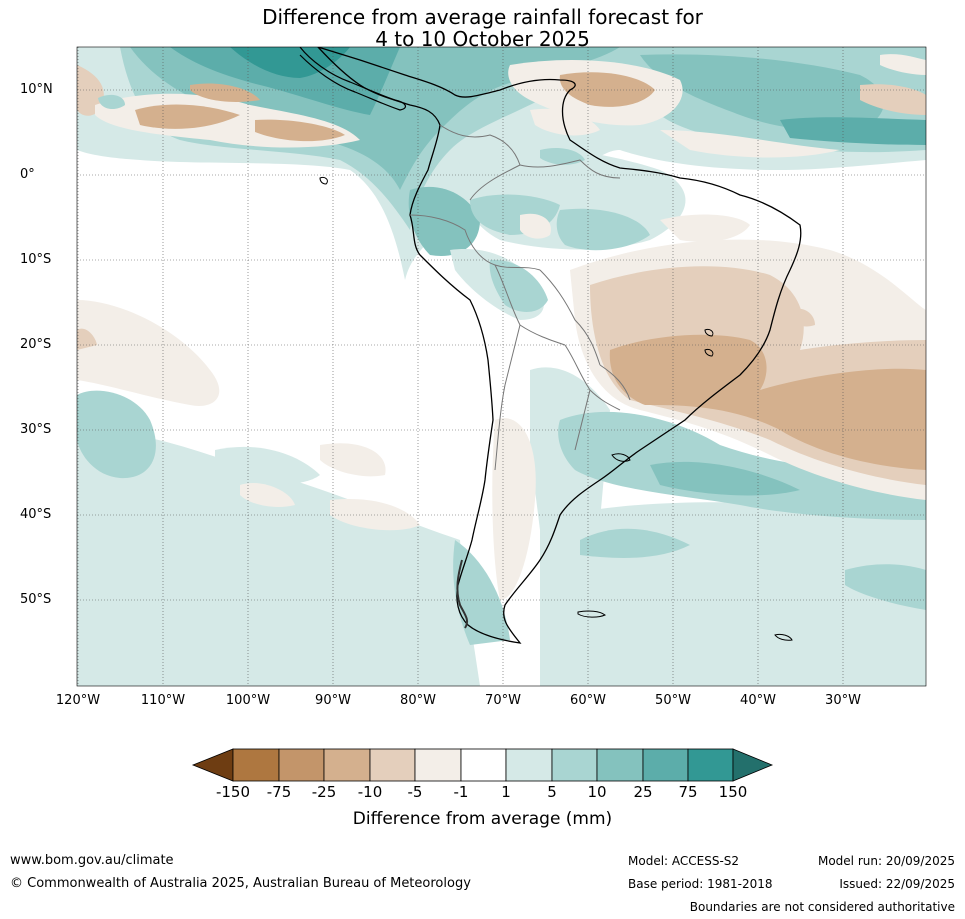 The image size is (965, 919). What do you see at coordinates (418, 700) in the screenshot?
I see `lon-label-80w: 80°W` at bounding box center [418, 700].